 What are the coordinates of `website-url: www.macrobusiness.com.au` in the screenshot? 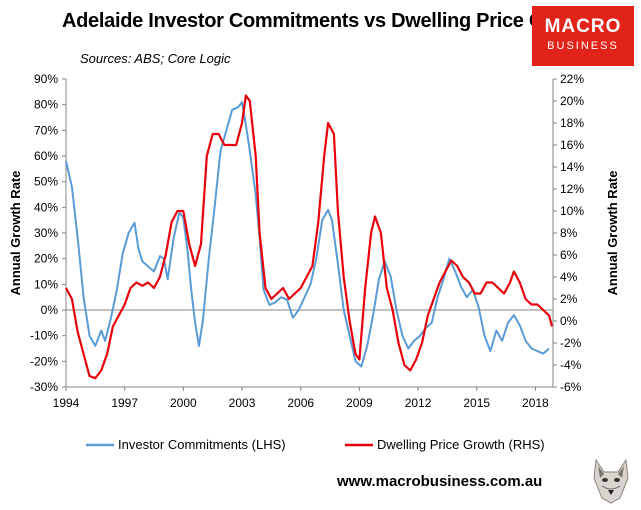 It's located at (440, 481).